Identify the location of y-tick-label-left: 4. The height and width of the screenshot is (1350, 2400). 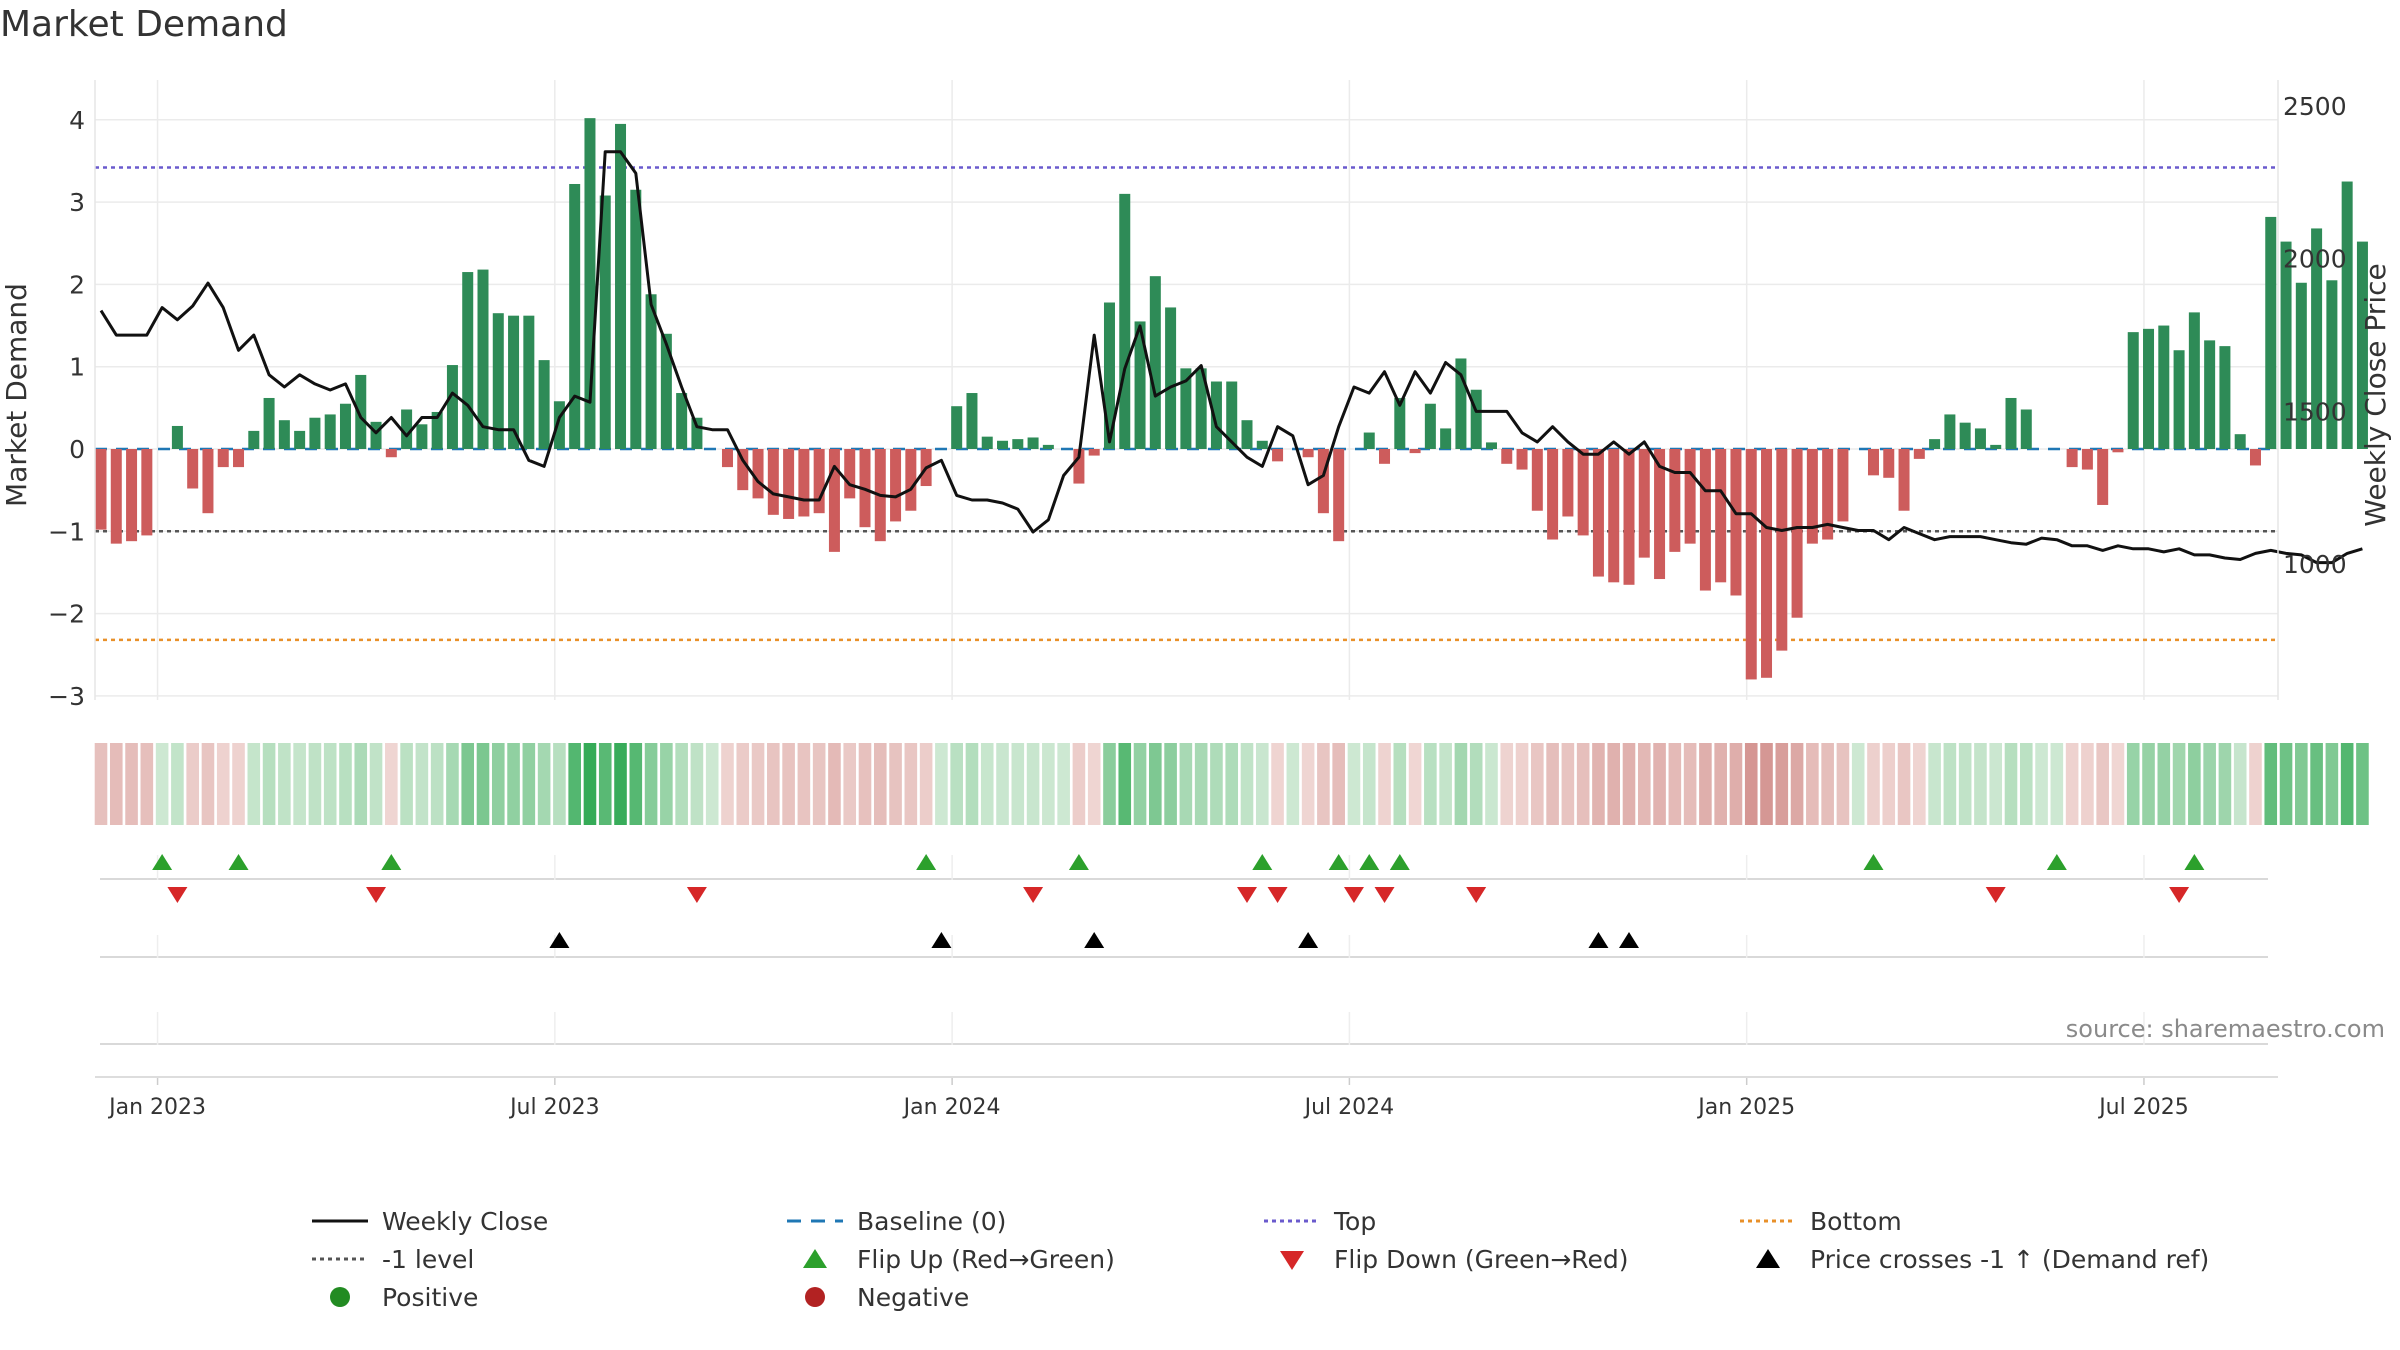
(77, 120).